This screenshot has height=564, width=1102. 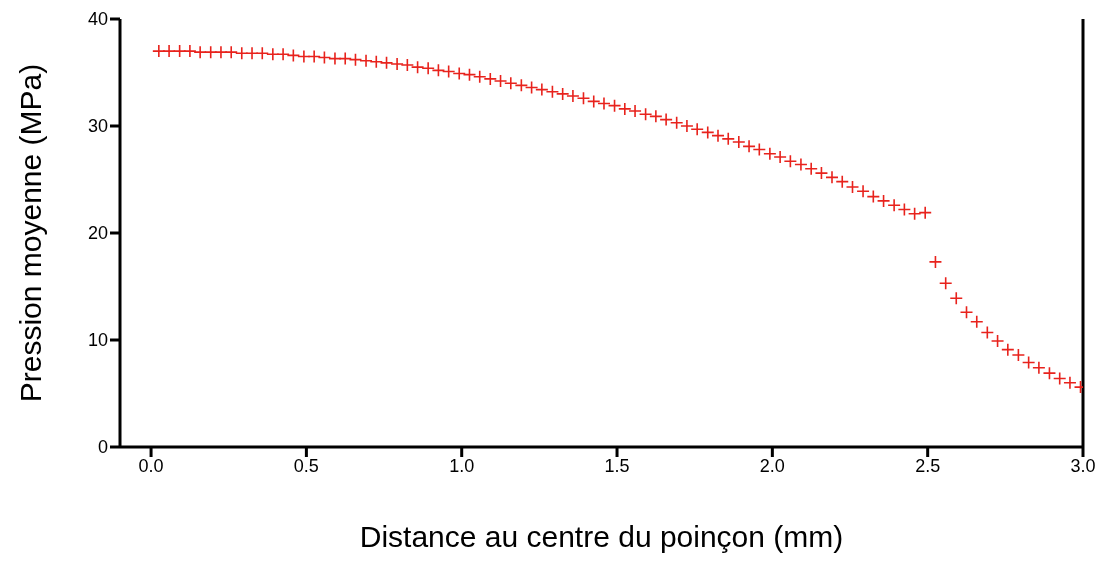 What do you see at coordinates (97, 233) in the screenshot?
I see `y-tick-label: 20` at bounding box center [97, 233].